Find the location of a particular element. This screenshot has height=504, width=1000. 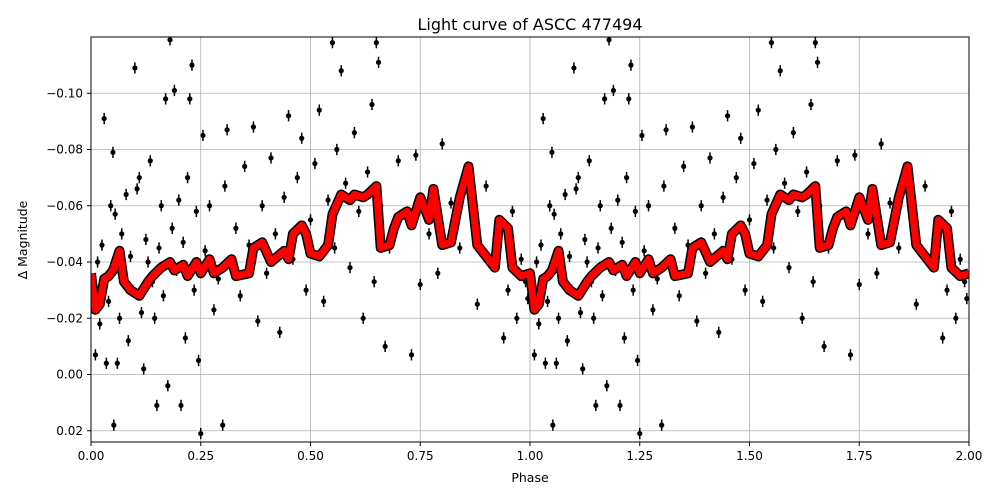

y-tick-label: 0.02 is located at coordinates (69, 431).